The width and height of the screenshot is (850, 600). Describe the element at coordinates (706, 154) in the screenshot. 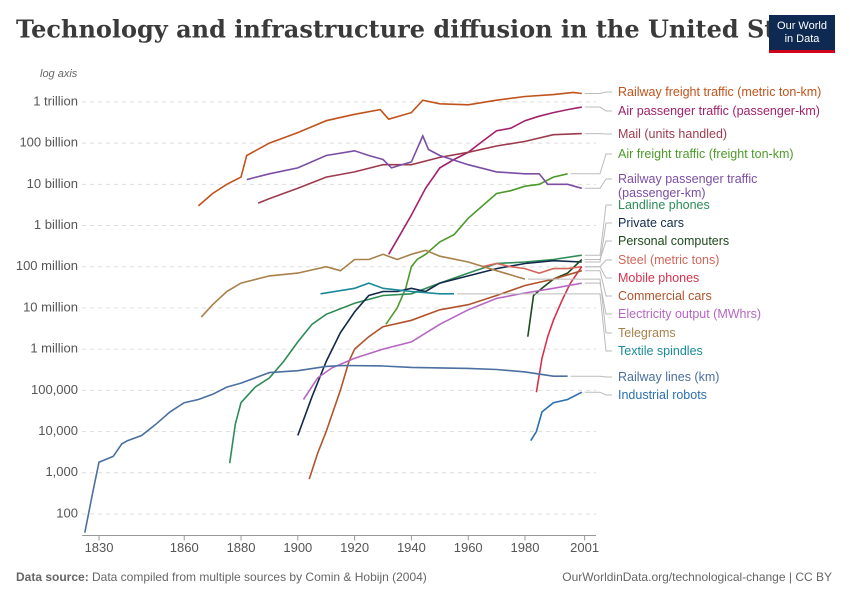

I see `legend-label: Air freight traffic (freight ton-km)` at that location.